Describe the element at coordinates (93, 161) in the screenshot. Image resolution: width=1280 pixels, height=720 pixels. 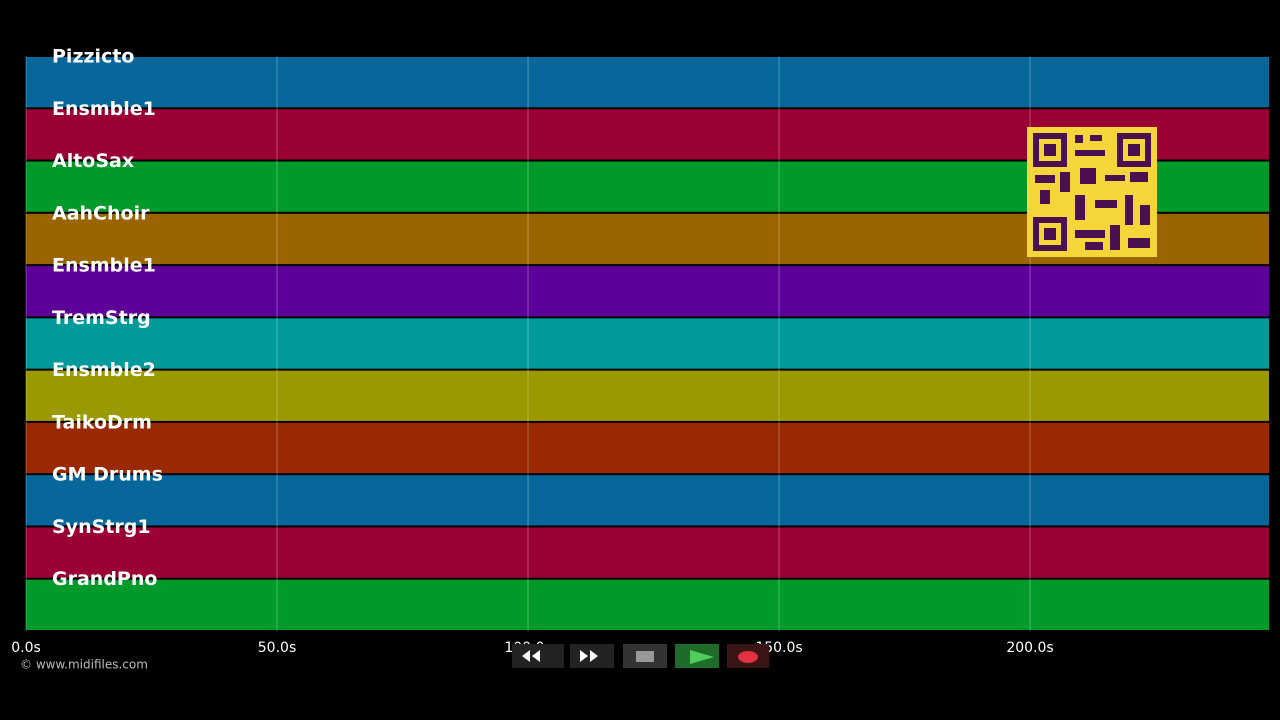
I see `track-name: AltoSax` at that location.